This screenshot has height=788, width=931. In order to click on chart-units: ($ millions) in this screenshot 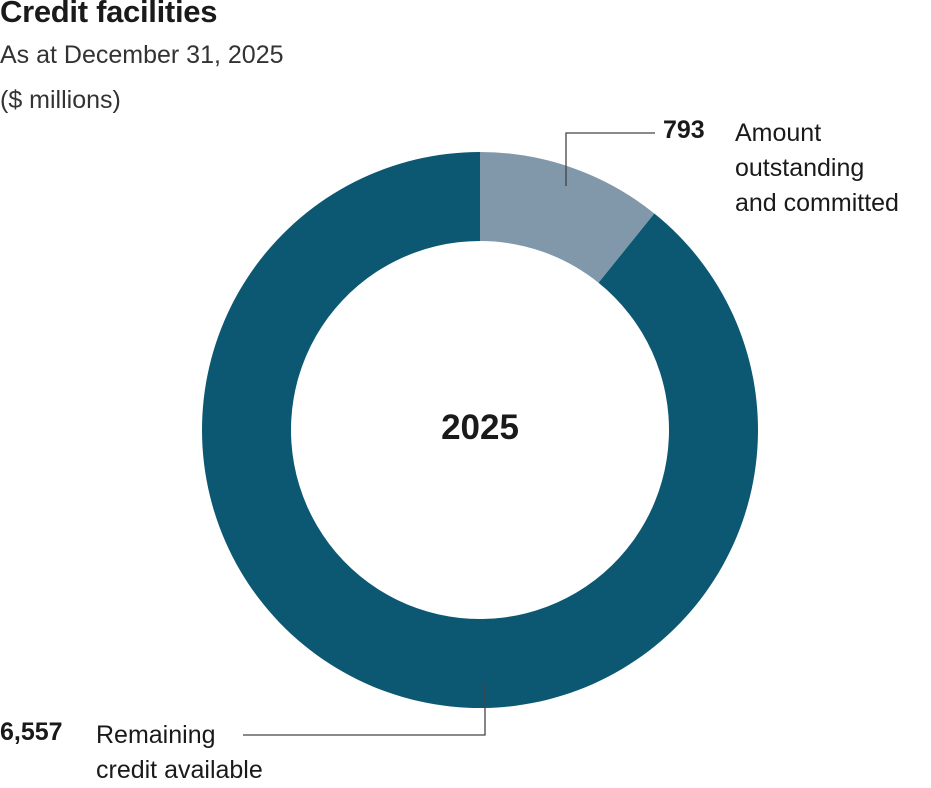, I will do `click(60, 100)`.